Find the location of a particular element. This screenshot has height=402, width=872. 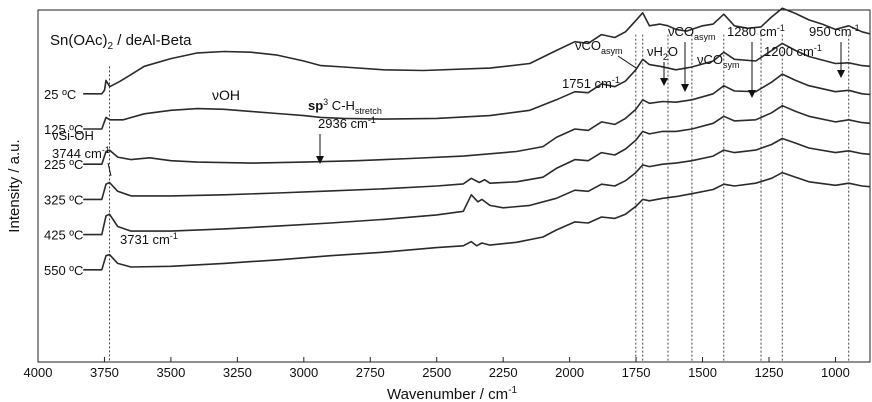

x-tick-label: 4000 is located at coordinates (38, 372).